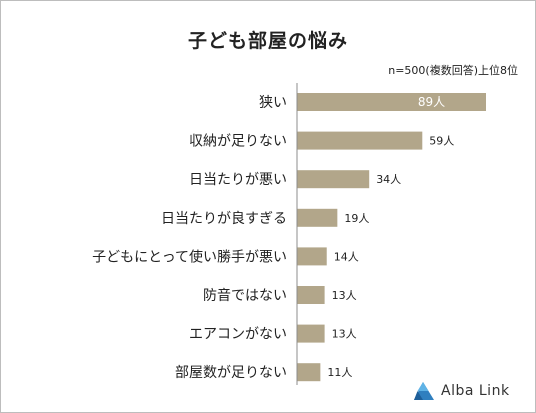 The height and width of the screenshot is (413, 536). What do you see at coordinates (267, 41) in the screenshot?
I see `chart-title: 子ども部屋の悩み` at bounding box center [267, 41].